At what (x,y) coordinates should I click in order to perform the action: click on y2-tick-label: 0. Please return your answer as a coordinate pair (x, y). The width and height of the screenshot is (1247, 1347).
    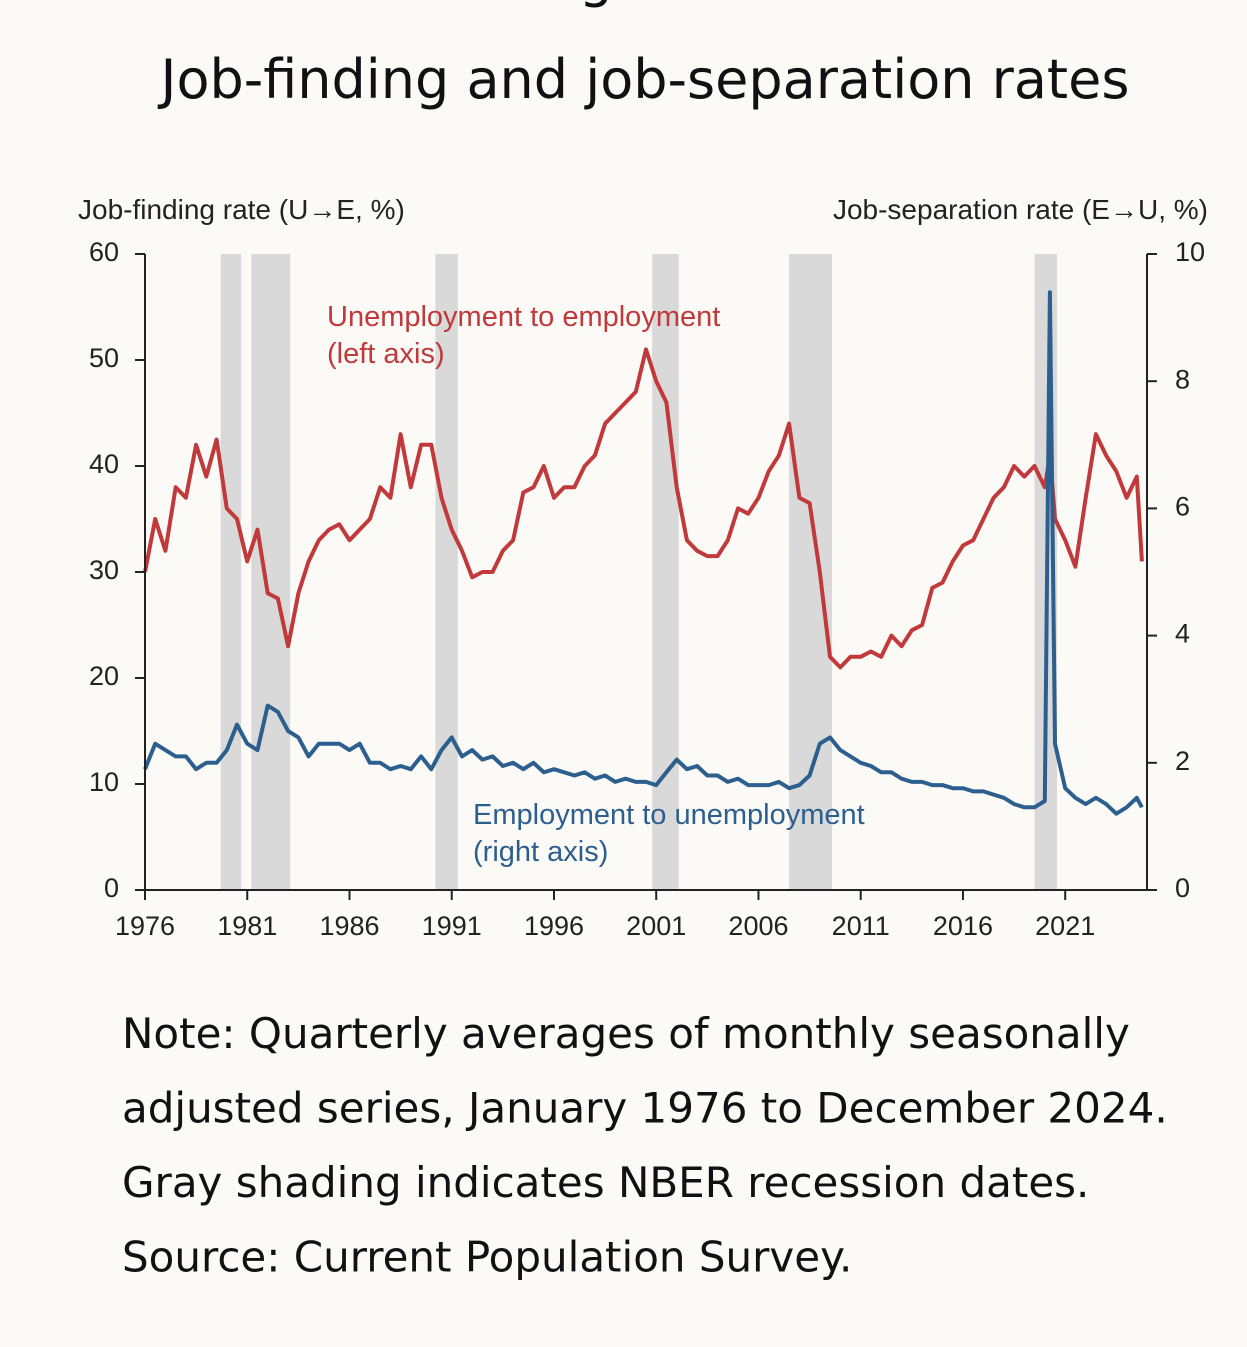
    Looking at the image, I should click on (1182, 888).